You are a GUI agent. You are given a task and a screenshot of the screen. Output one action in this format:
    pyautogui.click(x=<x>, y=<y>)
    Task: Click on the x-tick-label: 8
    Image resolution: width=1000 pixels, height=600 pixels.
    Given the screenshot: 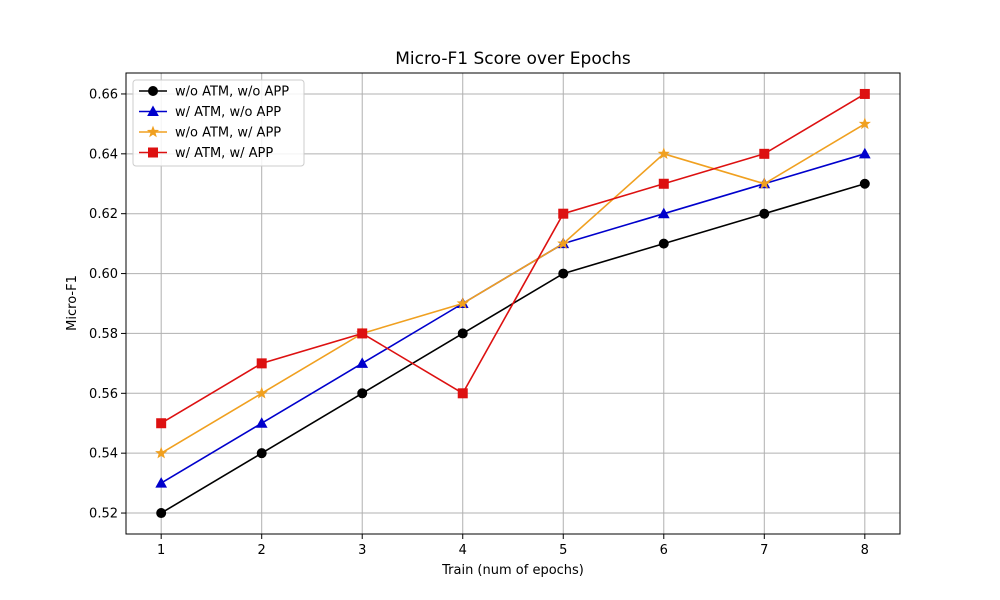 What is the action you would take?
    pyautogui.click(x=865, y=550)
    